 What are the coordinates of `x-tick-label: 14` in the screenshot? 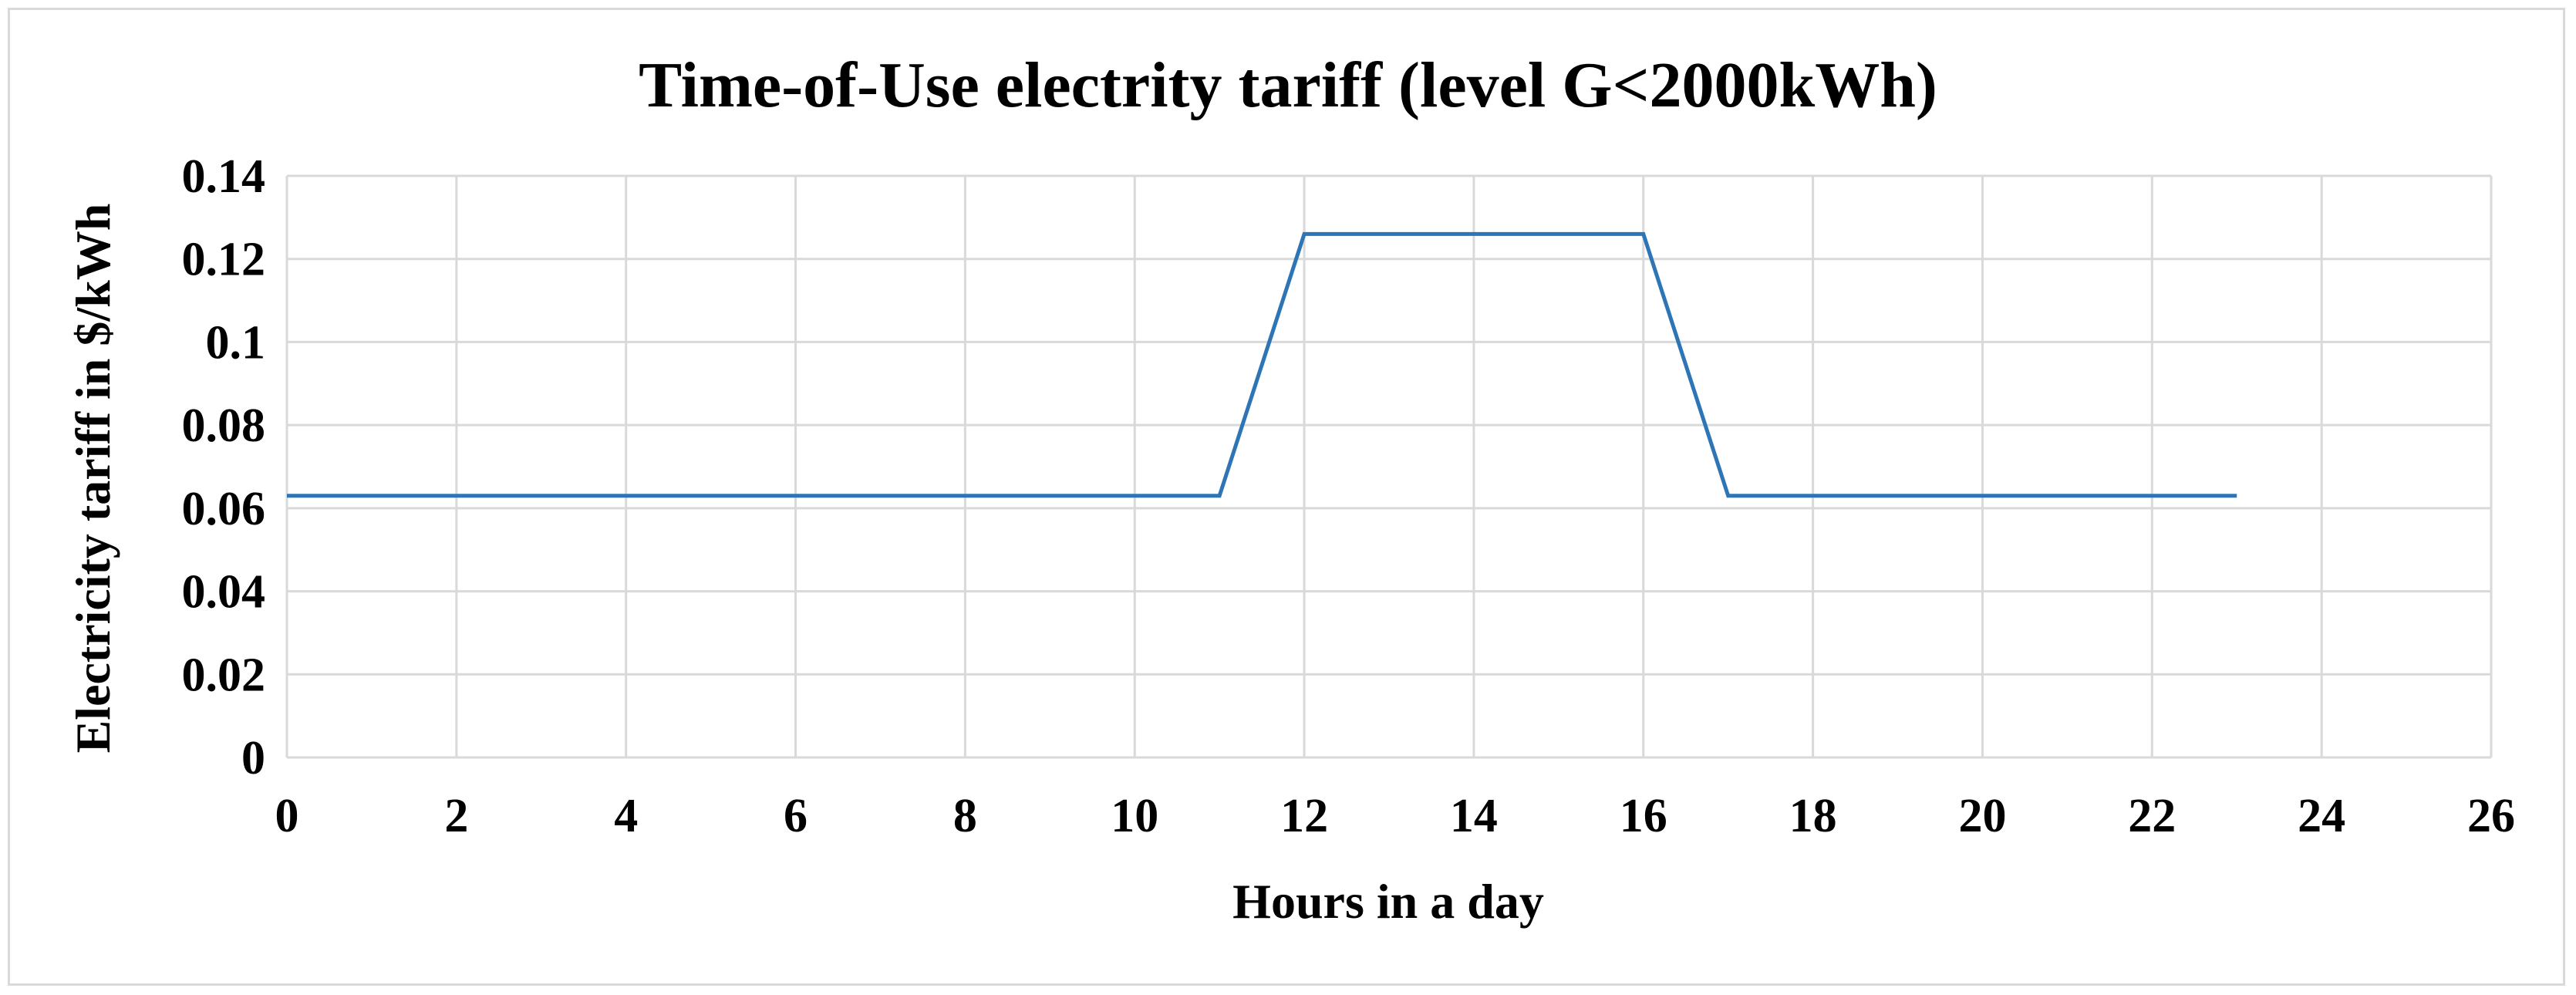 It's located at (1474, 816).